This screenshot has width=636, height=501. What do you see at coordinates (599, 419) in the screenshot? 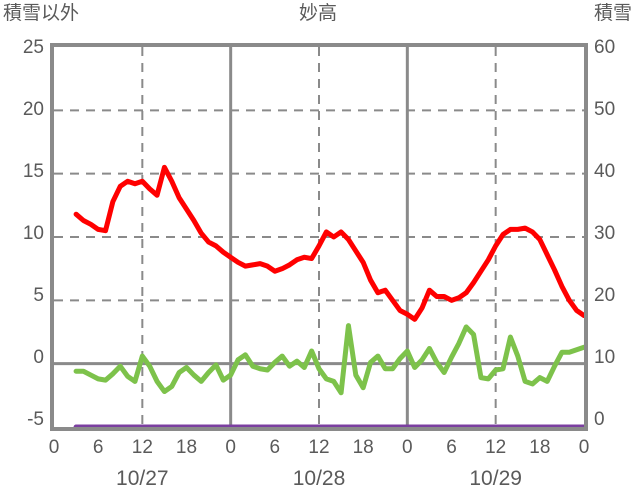
I see `right-tick-label: 0` at bounding box center [599, 419].